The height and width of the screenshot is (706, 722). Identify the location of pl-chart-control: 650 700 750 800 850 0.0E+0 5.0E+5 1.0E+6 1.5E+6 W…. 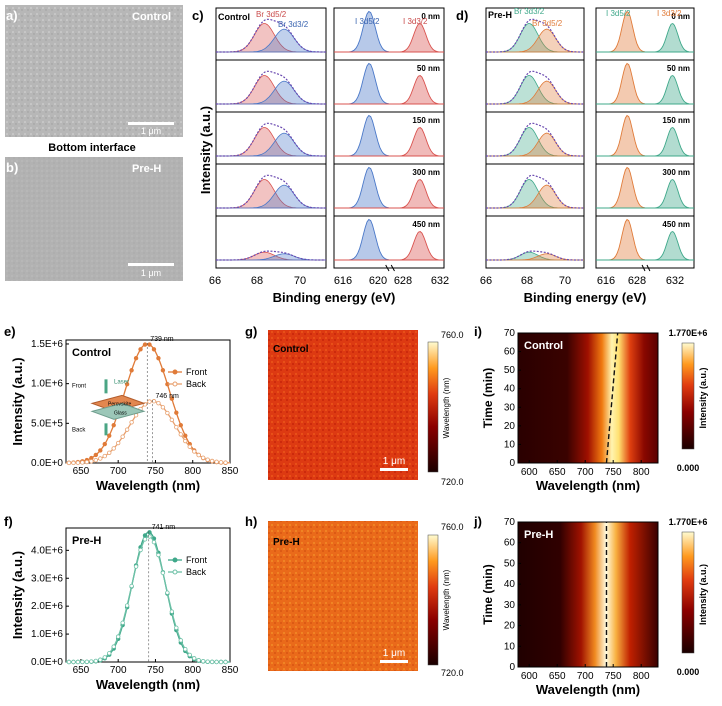
(124, 414).